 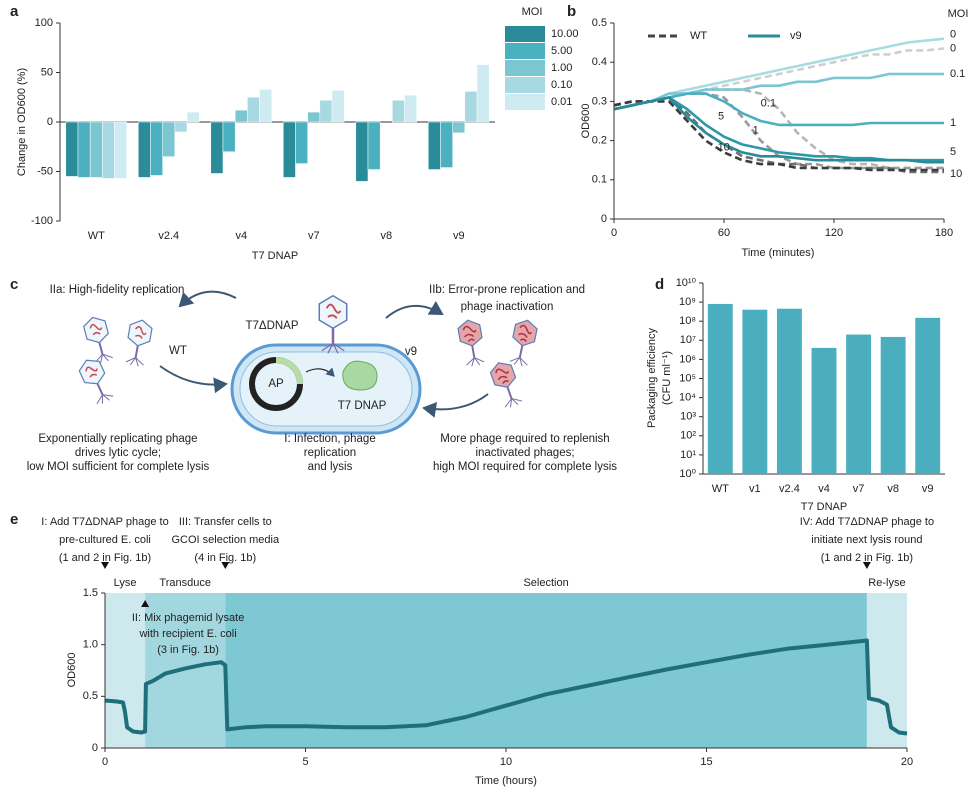 I want to click on label-title: MOI, so click(x=958, y=14).